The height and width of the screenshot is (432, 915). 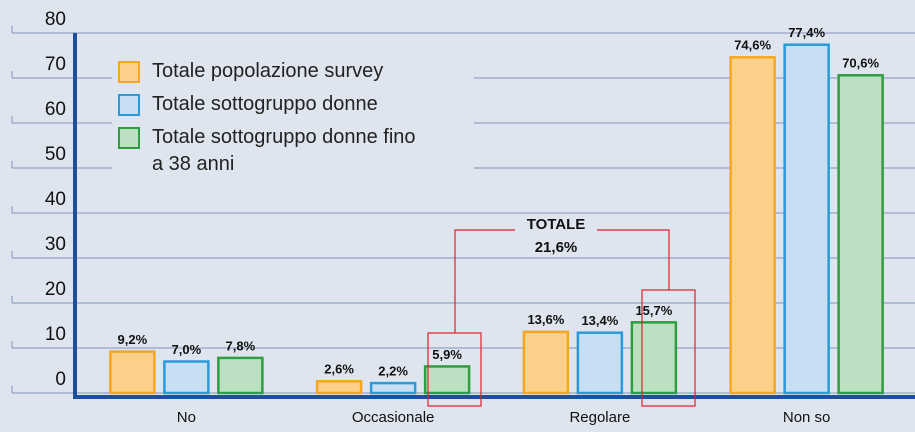 I want to click on legend-item: Totale popolazione survey, so click(x=293, y=71).